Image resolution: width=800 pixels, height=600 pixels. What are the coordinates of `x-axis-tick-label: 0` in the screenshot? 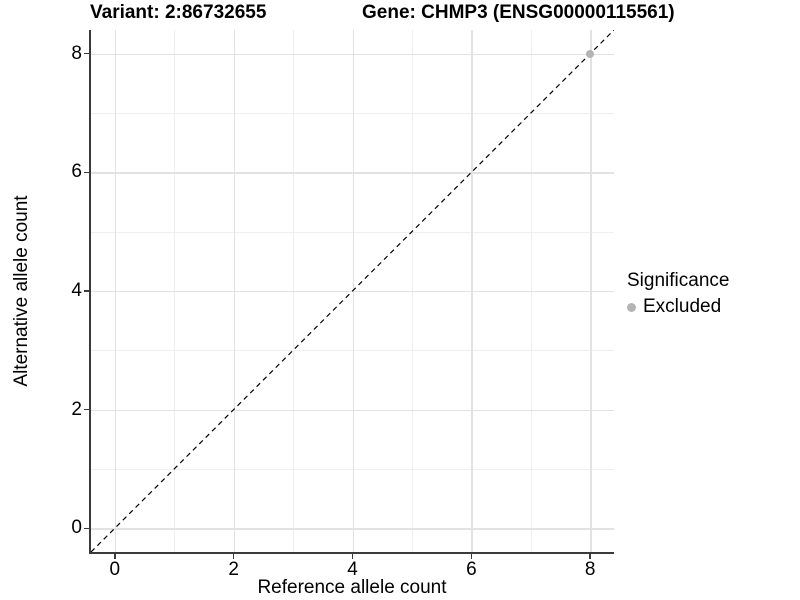 It's located at (115, 569).